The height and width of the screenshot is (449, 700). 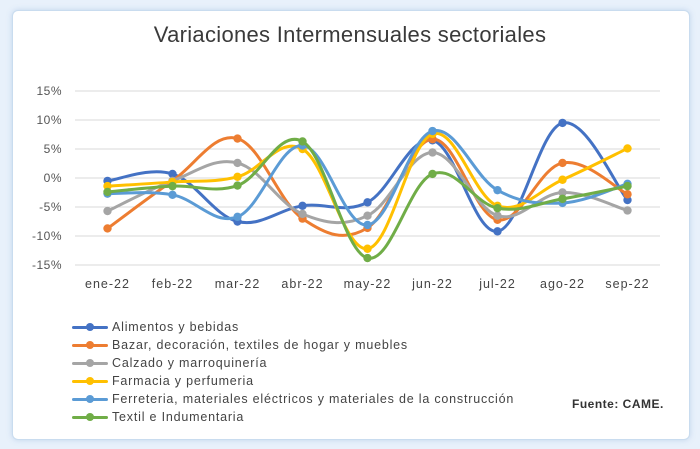 I want to click on legend-label: Calzado y marroquinería, so click(x=190, y=363).